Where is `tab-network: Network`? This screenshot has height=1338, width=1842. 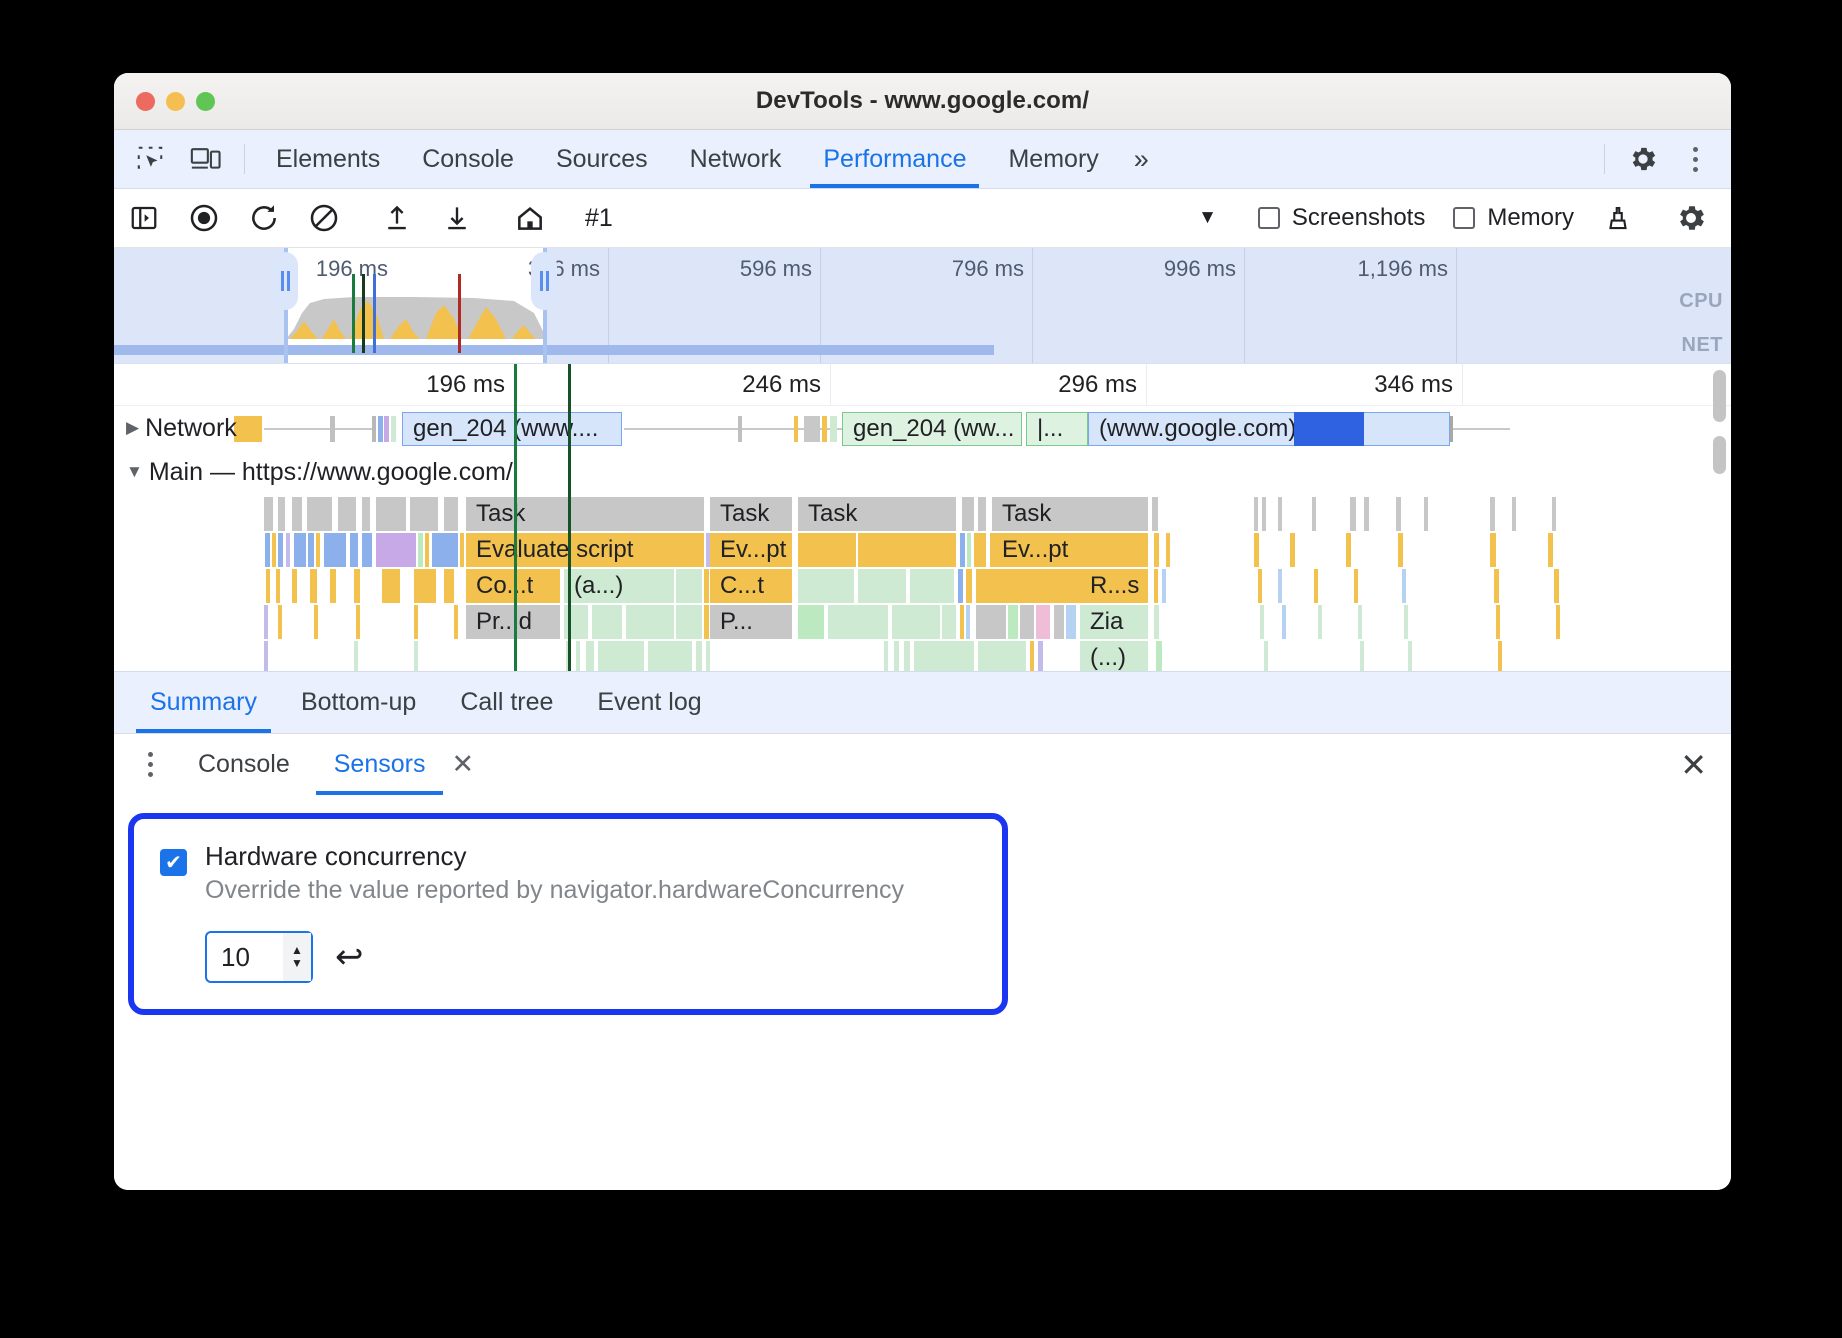 tab-network: Network is located at coordinates (735, 158).